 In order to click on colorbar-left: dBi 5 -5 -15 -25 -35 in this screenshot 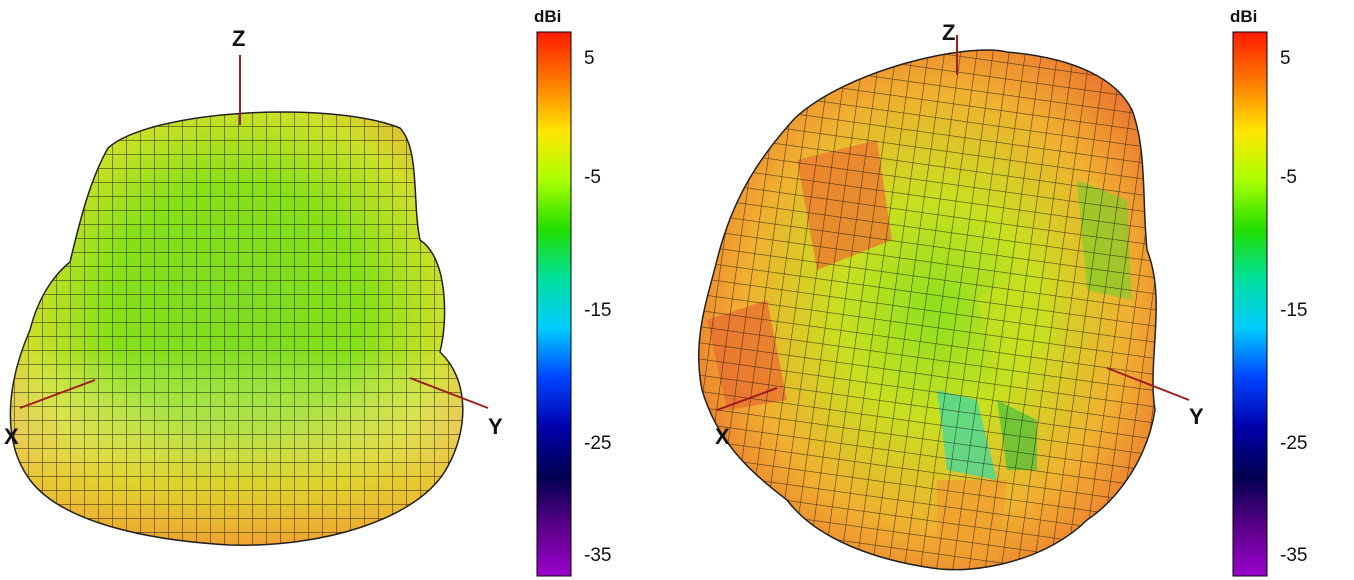, I will do `click(572, 292)`.